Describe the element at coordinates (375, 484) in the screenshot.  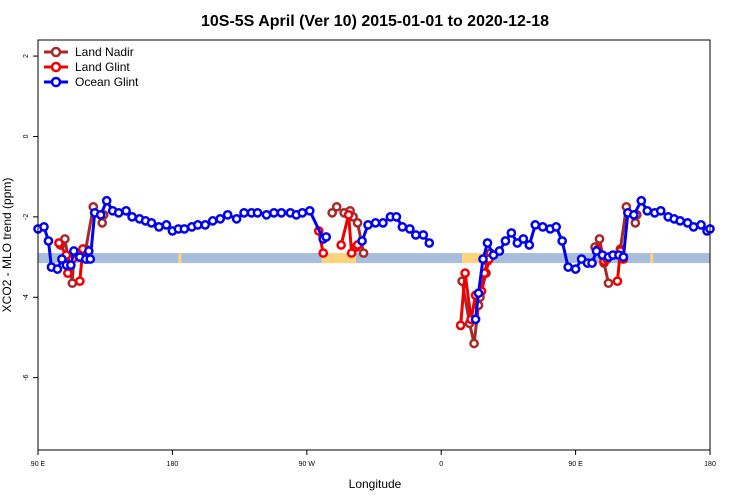
I see `x-axis-label: Longitude` at that location.